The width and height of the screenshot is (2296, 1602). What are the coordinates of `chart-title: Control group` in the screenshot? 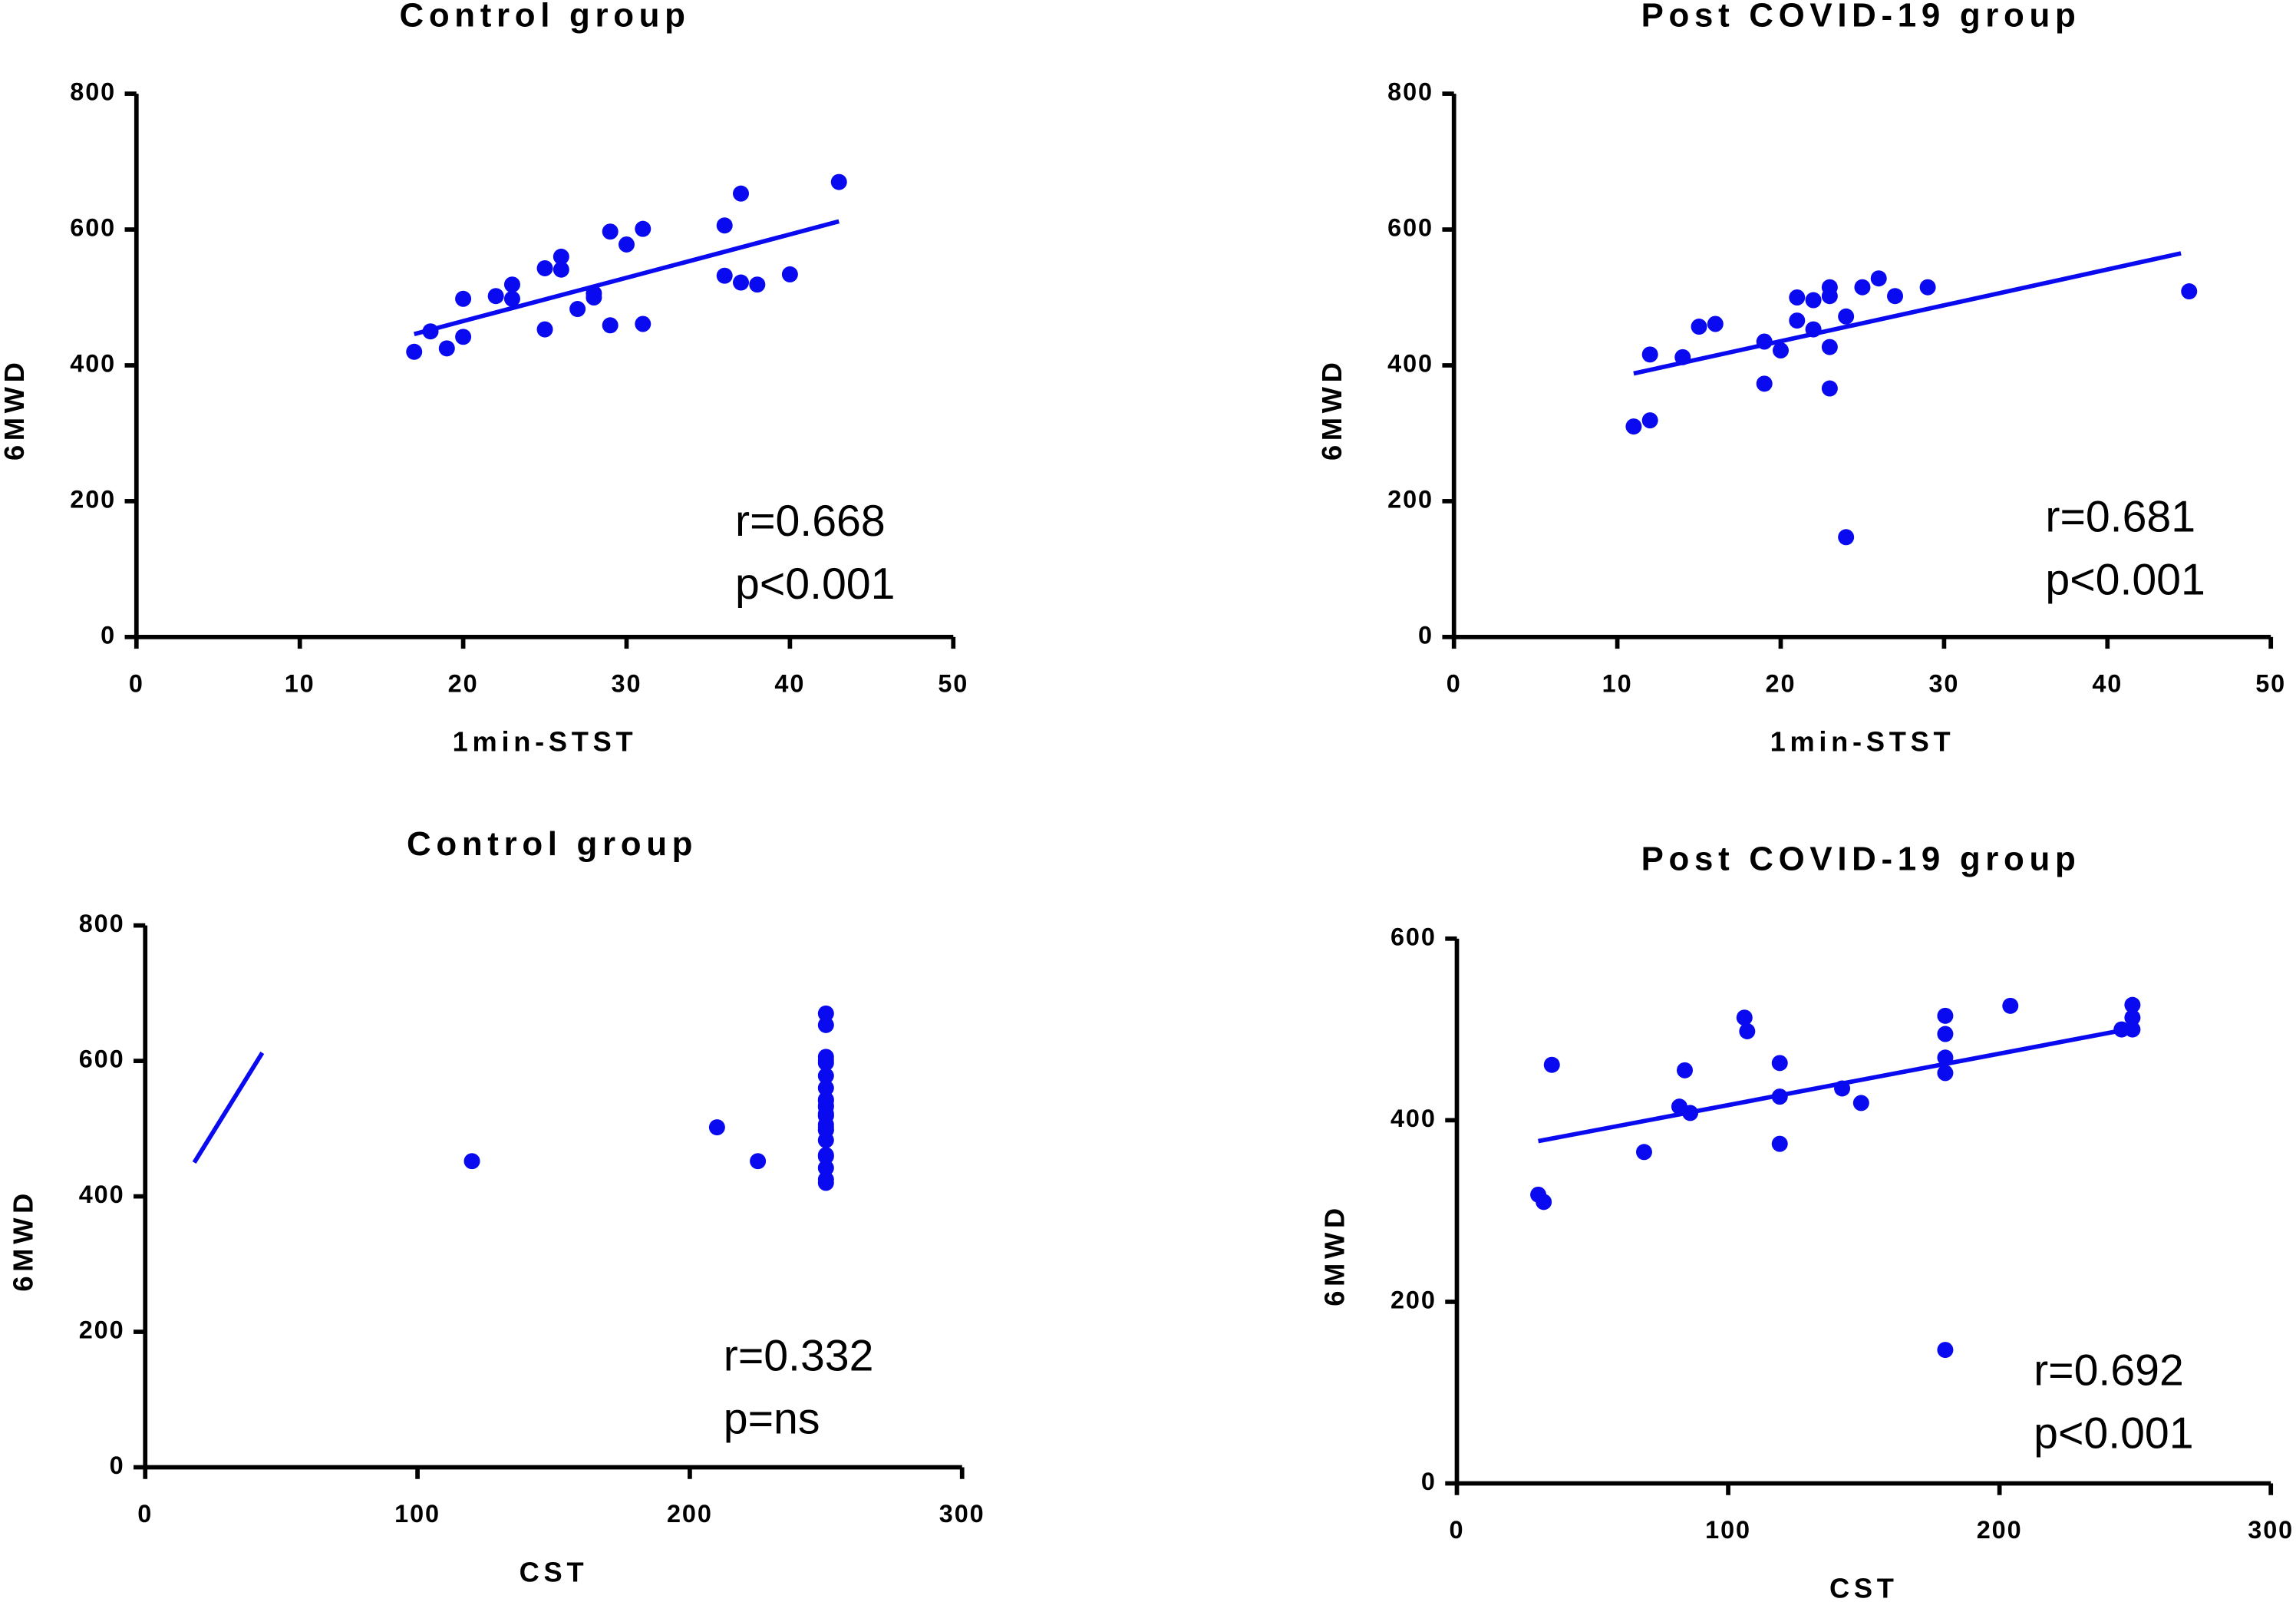 It's located at (544, 17).